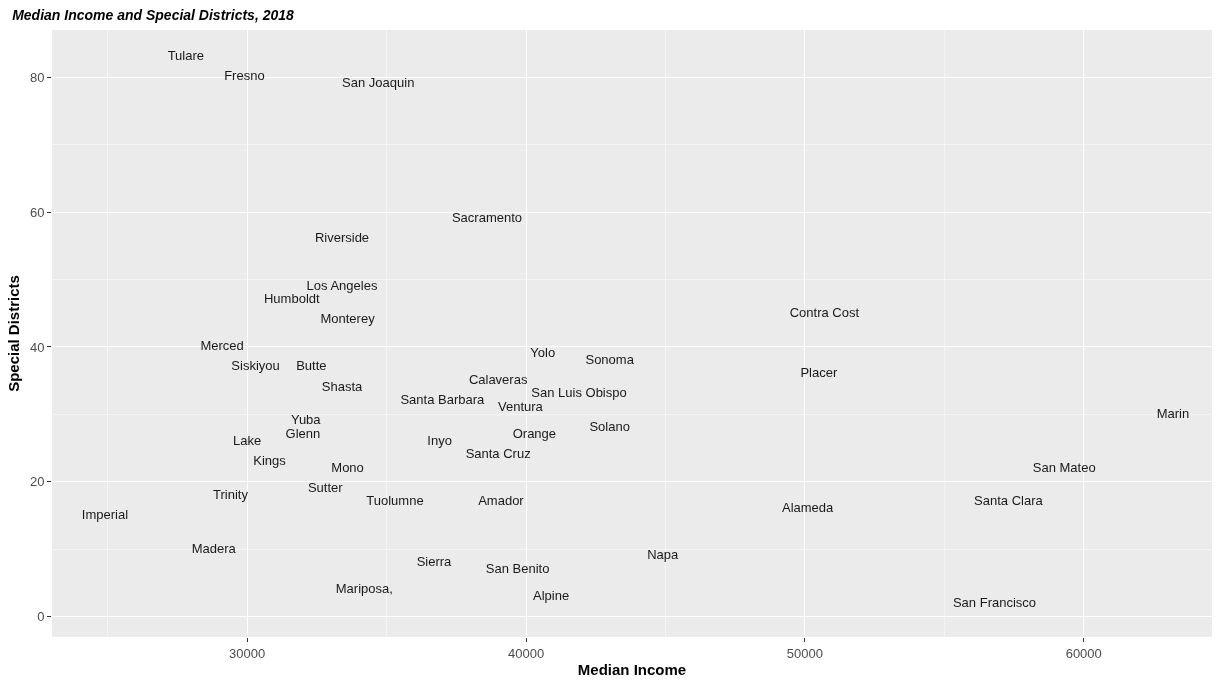  What do you see at coordinates (311, 366) in the screenshot?
I see `data-label: Butte` at bounding box center [311, 366].